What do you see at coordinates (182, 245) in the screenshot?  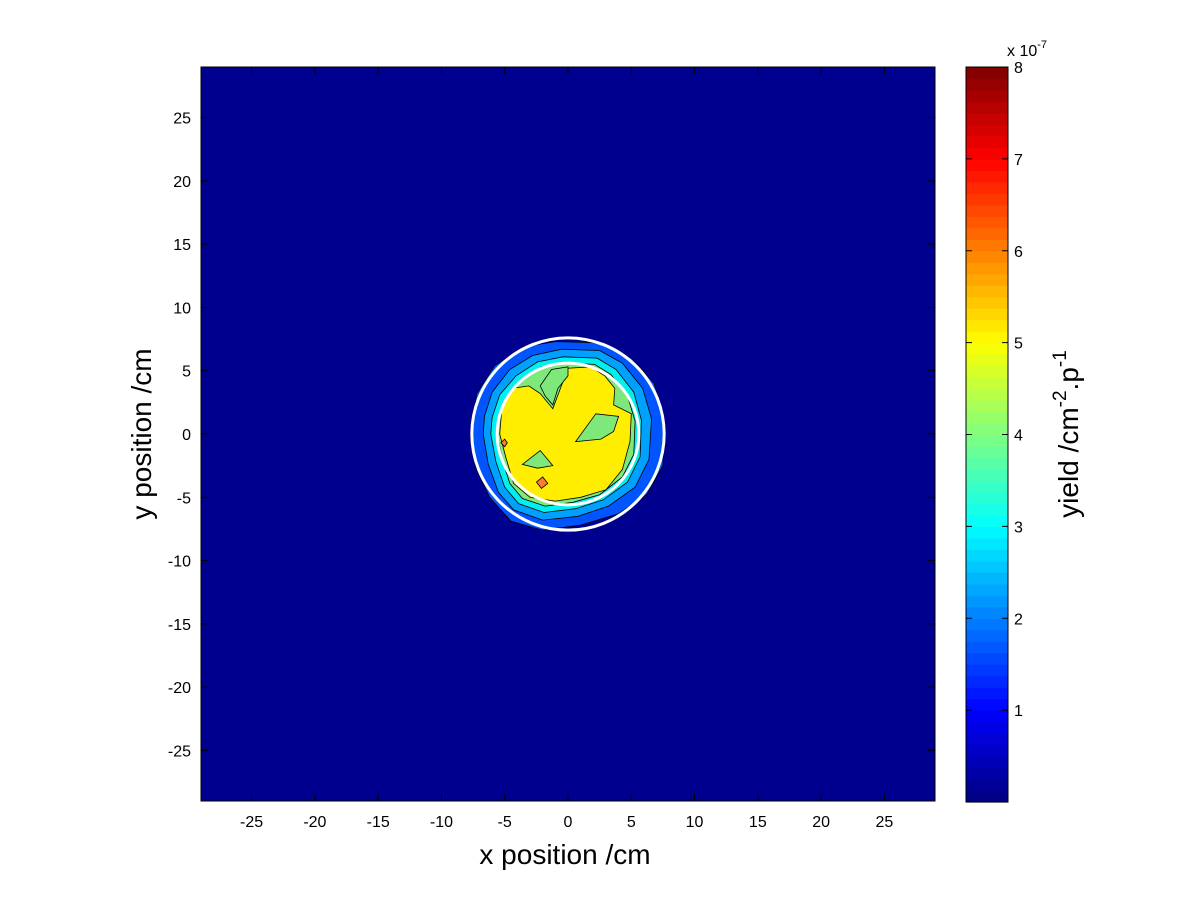 I see `y-tick-label: 15` at bounding box center [182, 245].